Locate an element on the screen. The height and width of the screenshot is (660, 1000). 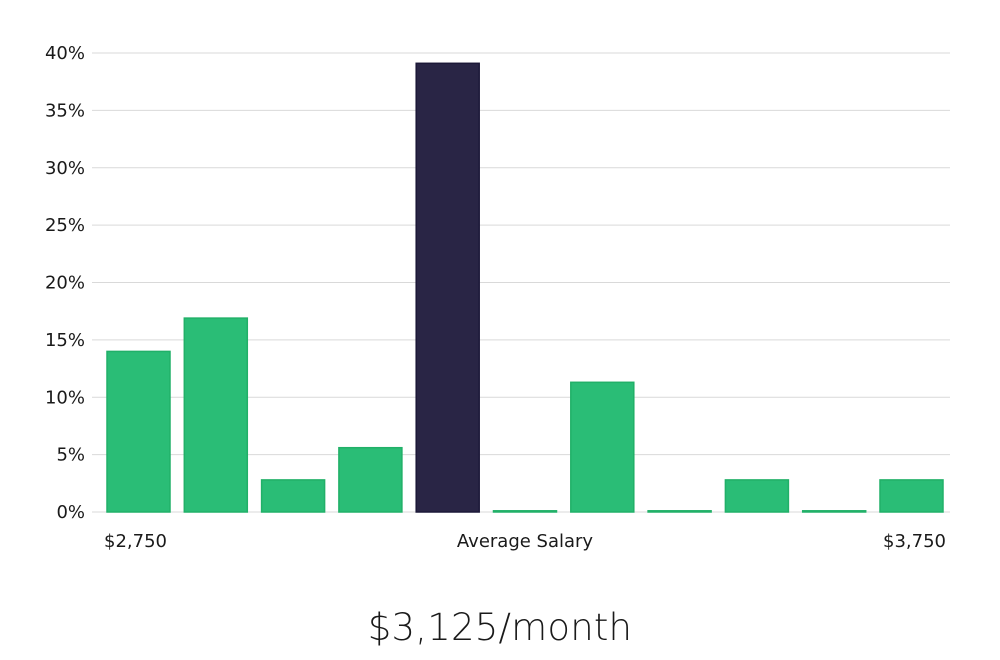
y-tick-label: 10% is located at coordinates (65, 397).